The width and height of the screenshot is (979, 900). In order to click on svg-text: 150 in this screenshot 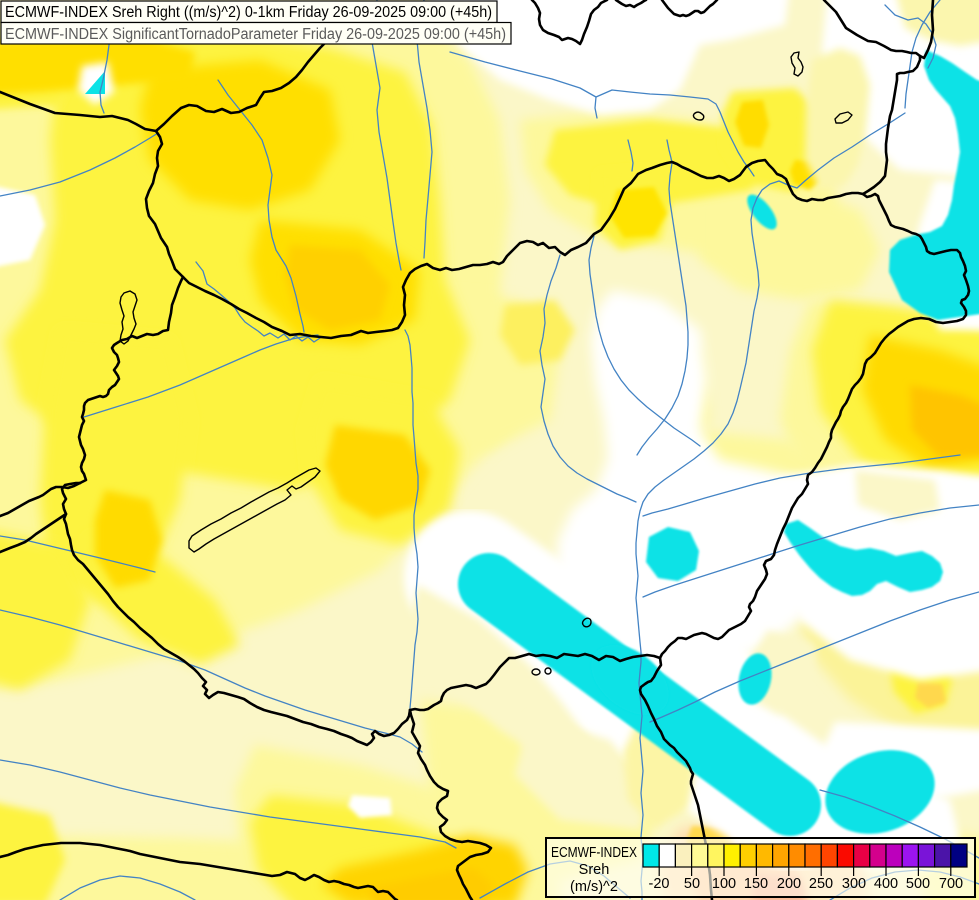, I will do `click(756, 884)`.